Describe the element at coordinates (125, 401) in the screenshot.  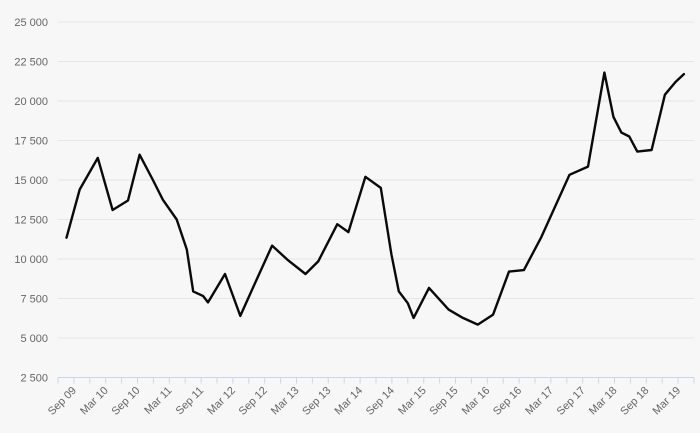
I see `x-axis-label: Sep 10` at that location.